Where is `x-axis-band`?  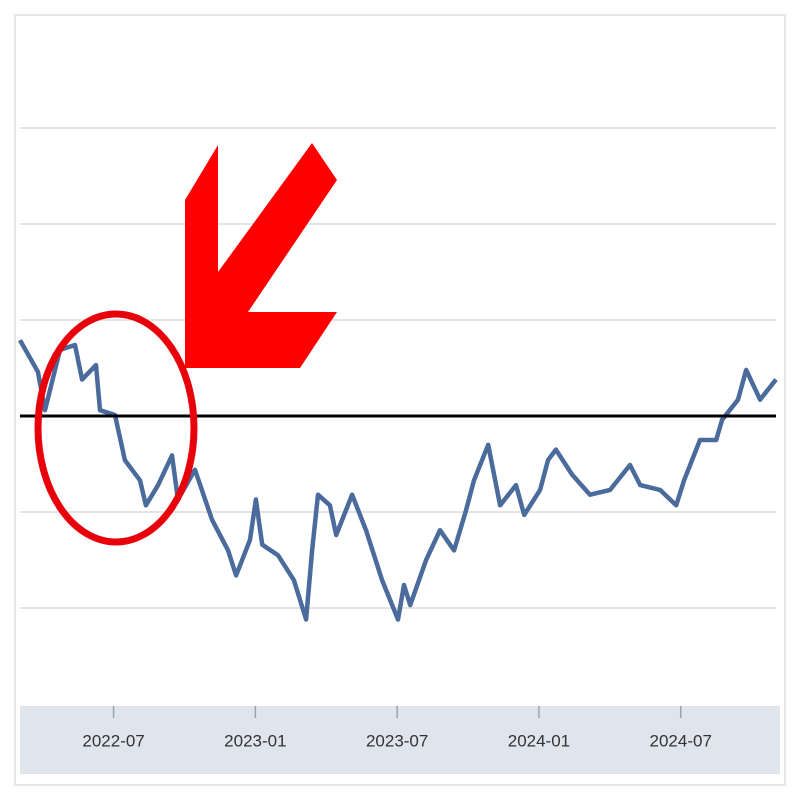
x-axis-band is located at coordinates (400, 740).